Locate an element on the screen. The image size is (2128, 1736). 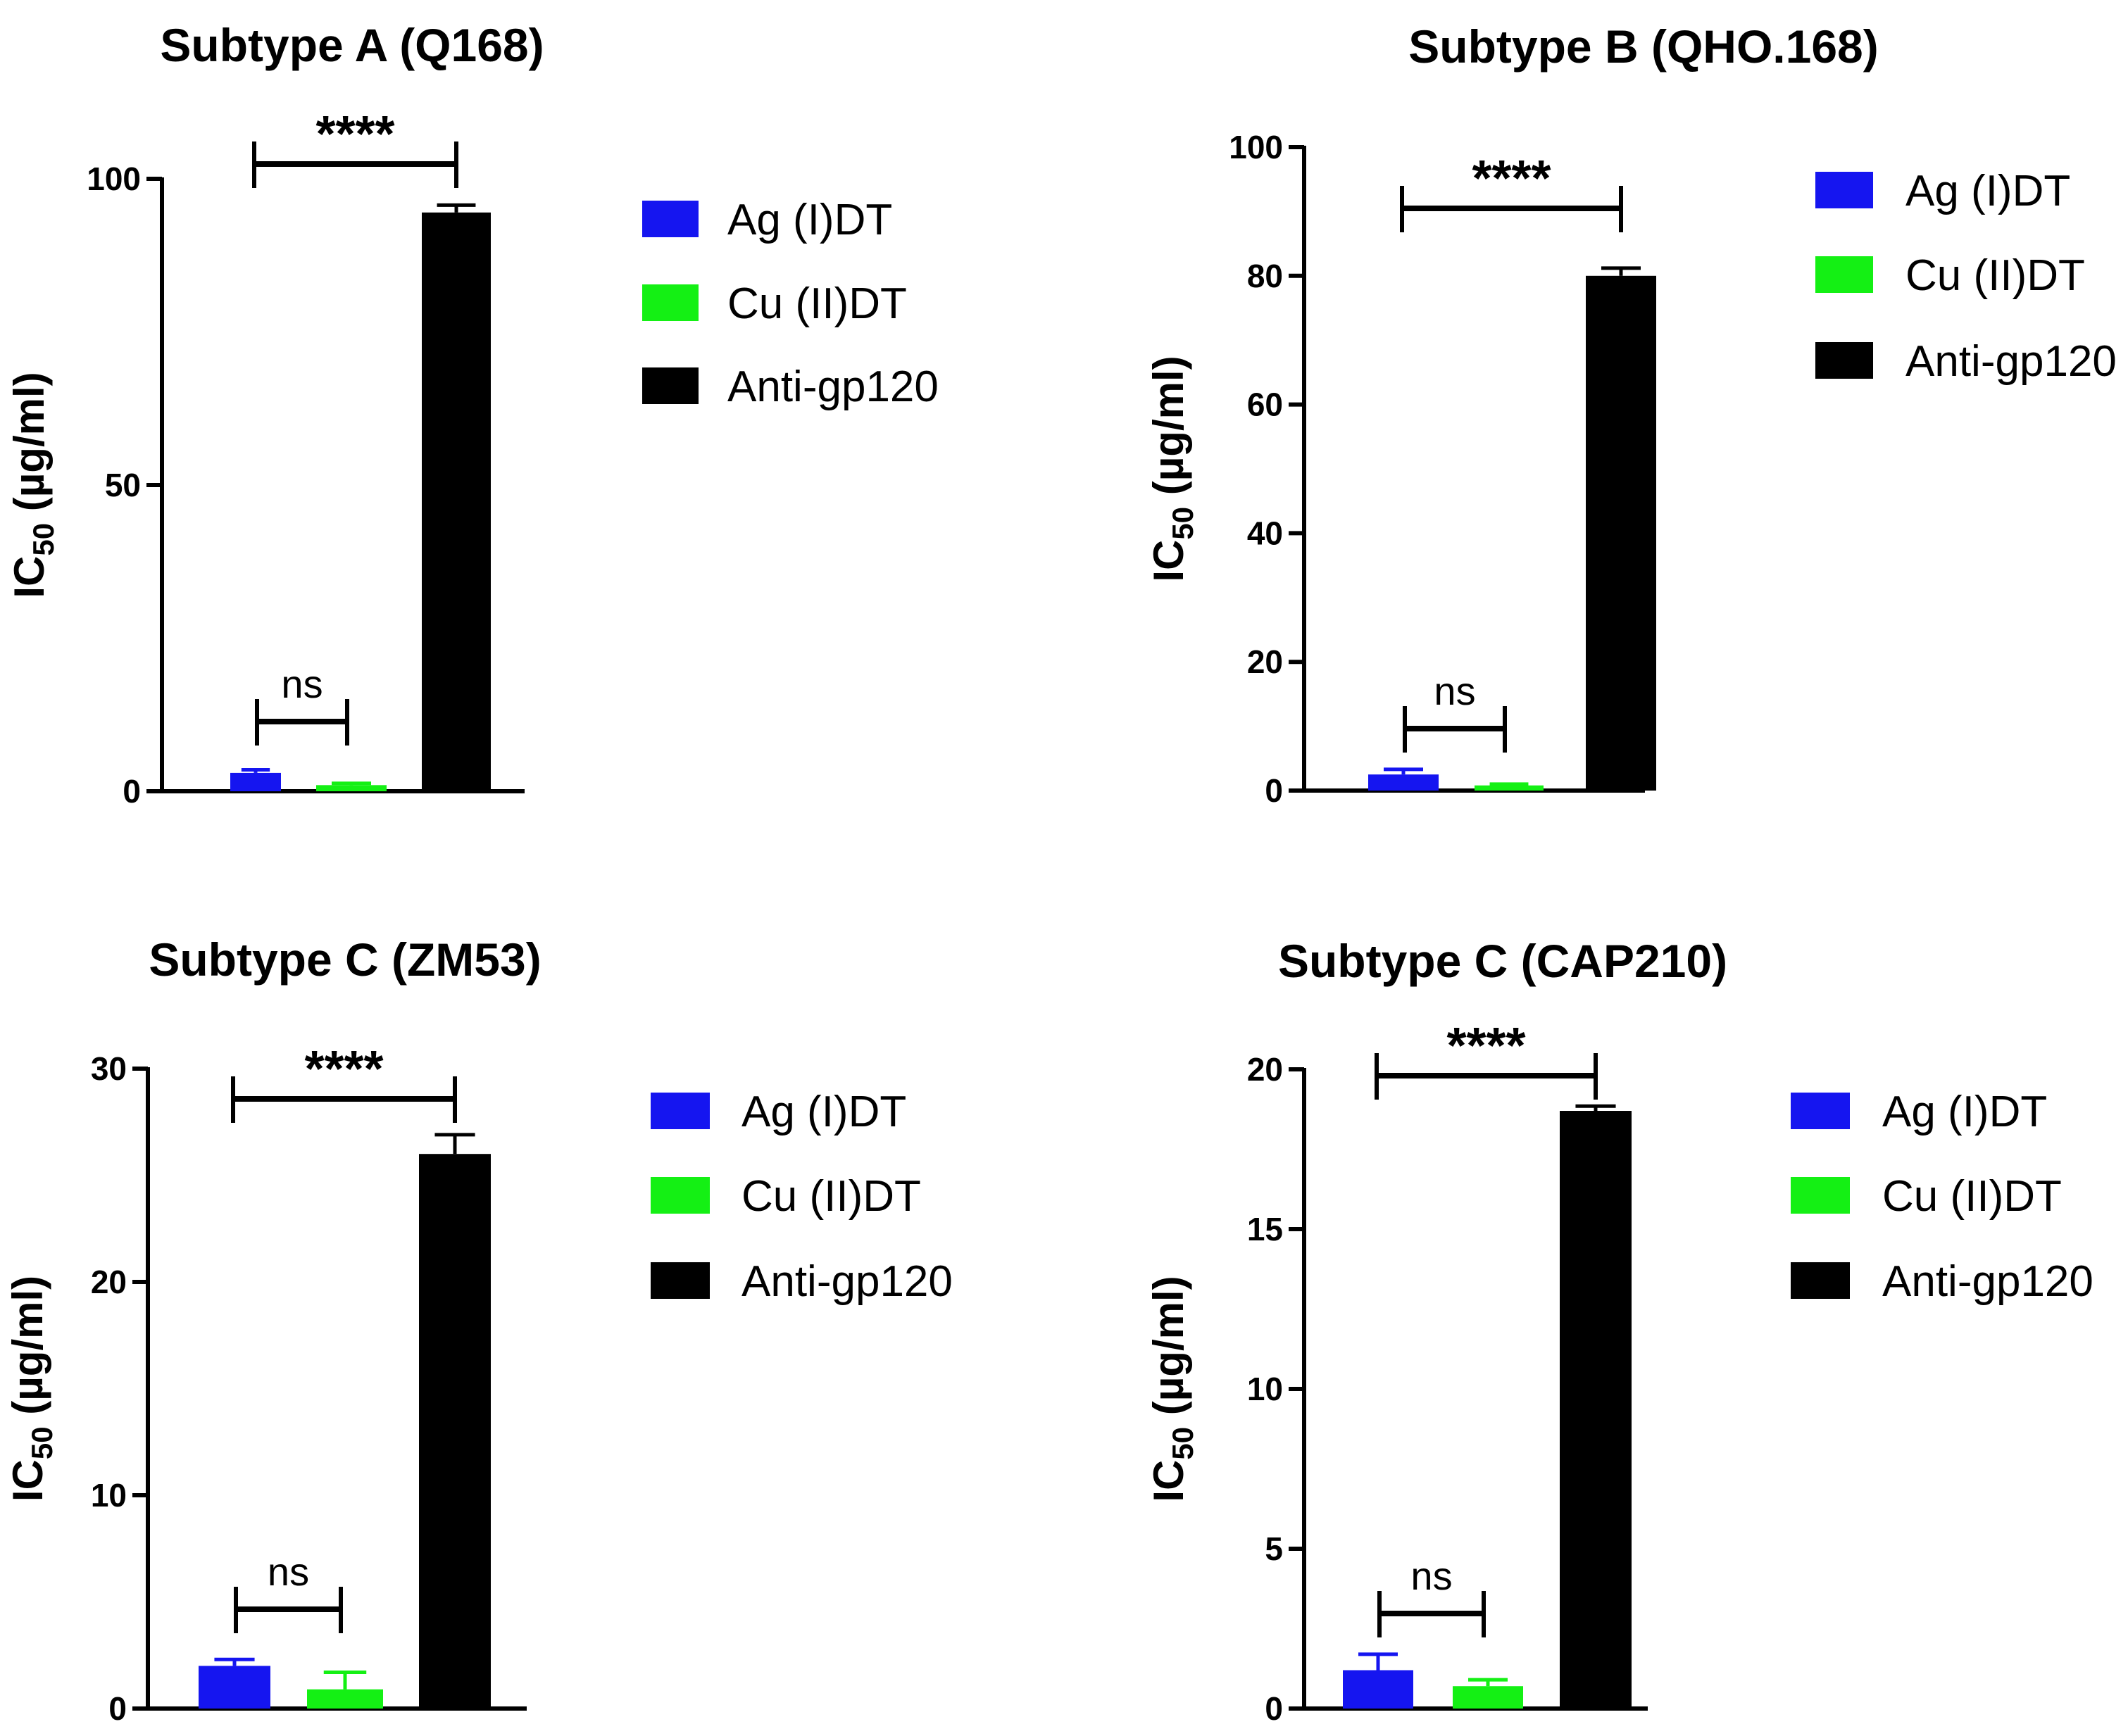
chart-title: Subtype C (ZM53) is located at coordinates (345, 959).